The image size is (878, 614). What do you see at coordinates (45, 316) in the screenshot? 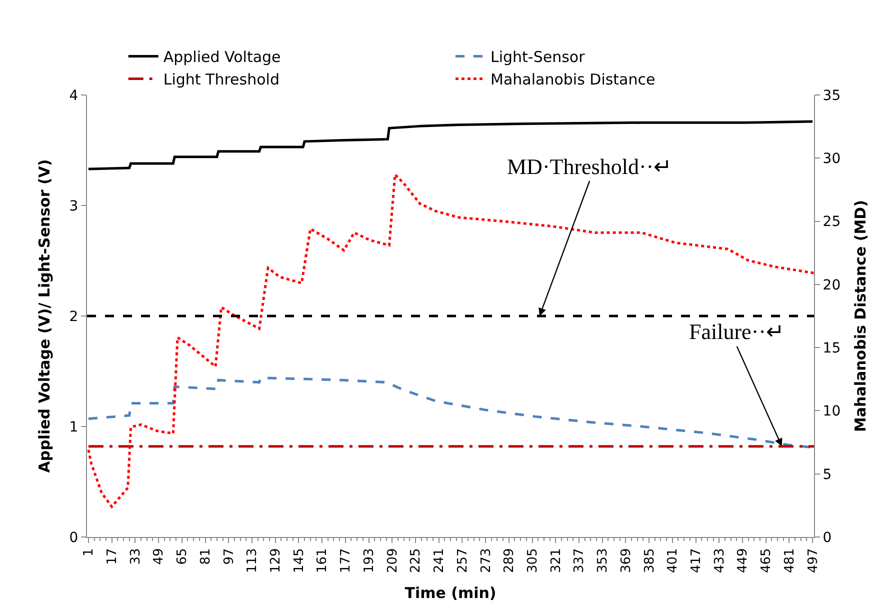
I see `y-axis-title: Applied Voltage (V)/ Light-Sensor (V)` at bounding box center [45, 316].